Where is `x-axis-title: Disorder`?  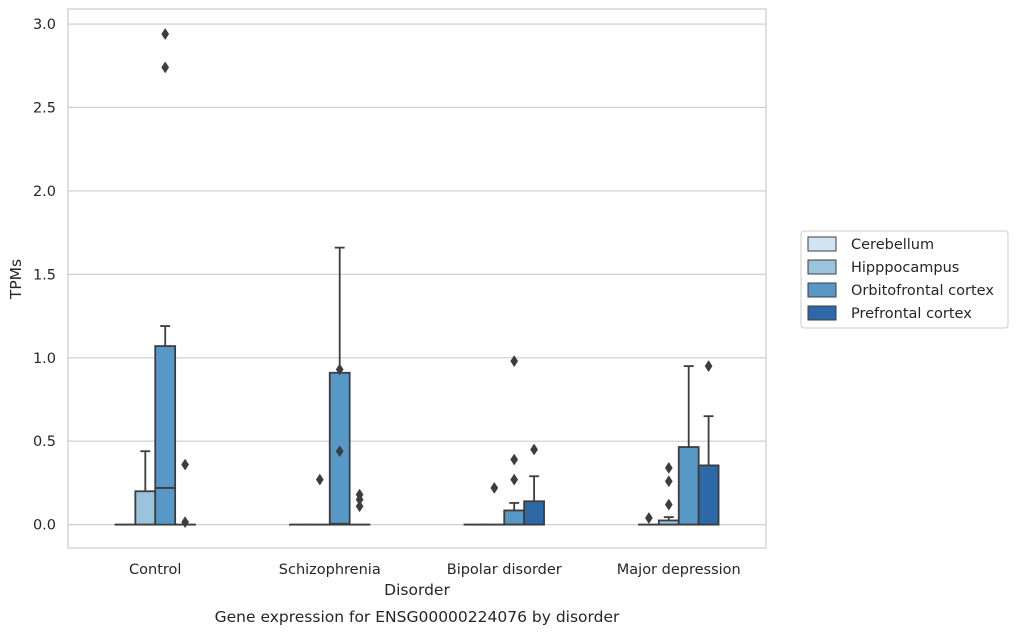
x-axis-title: Disorder is located at coordinates (417, 590).